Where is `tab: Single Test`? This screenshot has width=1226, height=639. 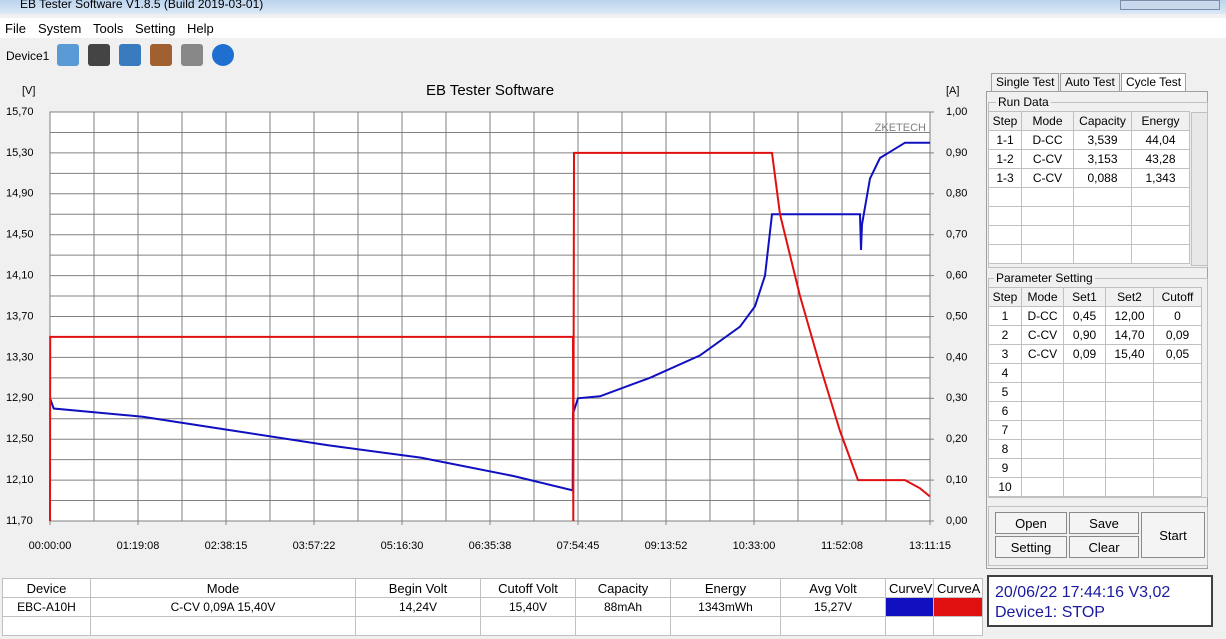
tab: Single Test is located at coordinates (1025, 82).